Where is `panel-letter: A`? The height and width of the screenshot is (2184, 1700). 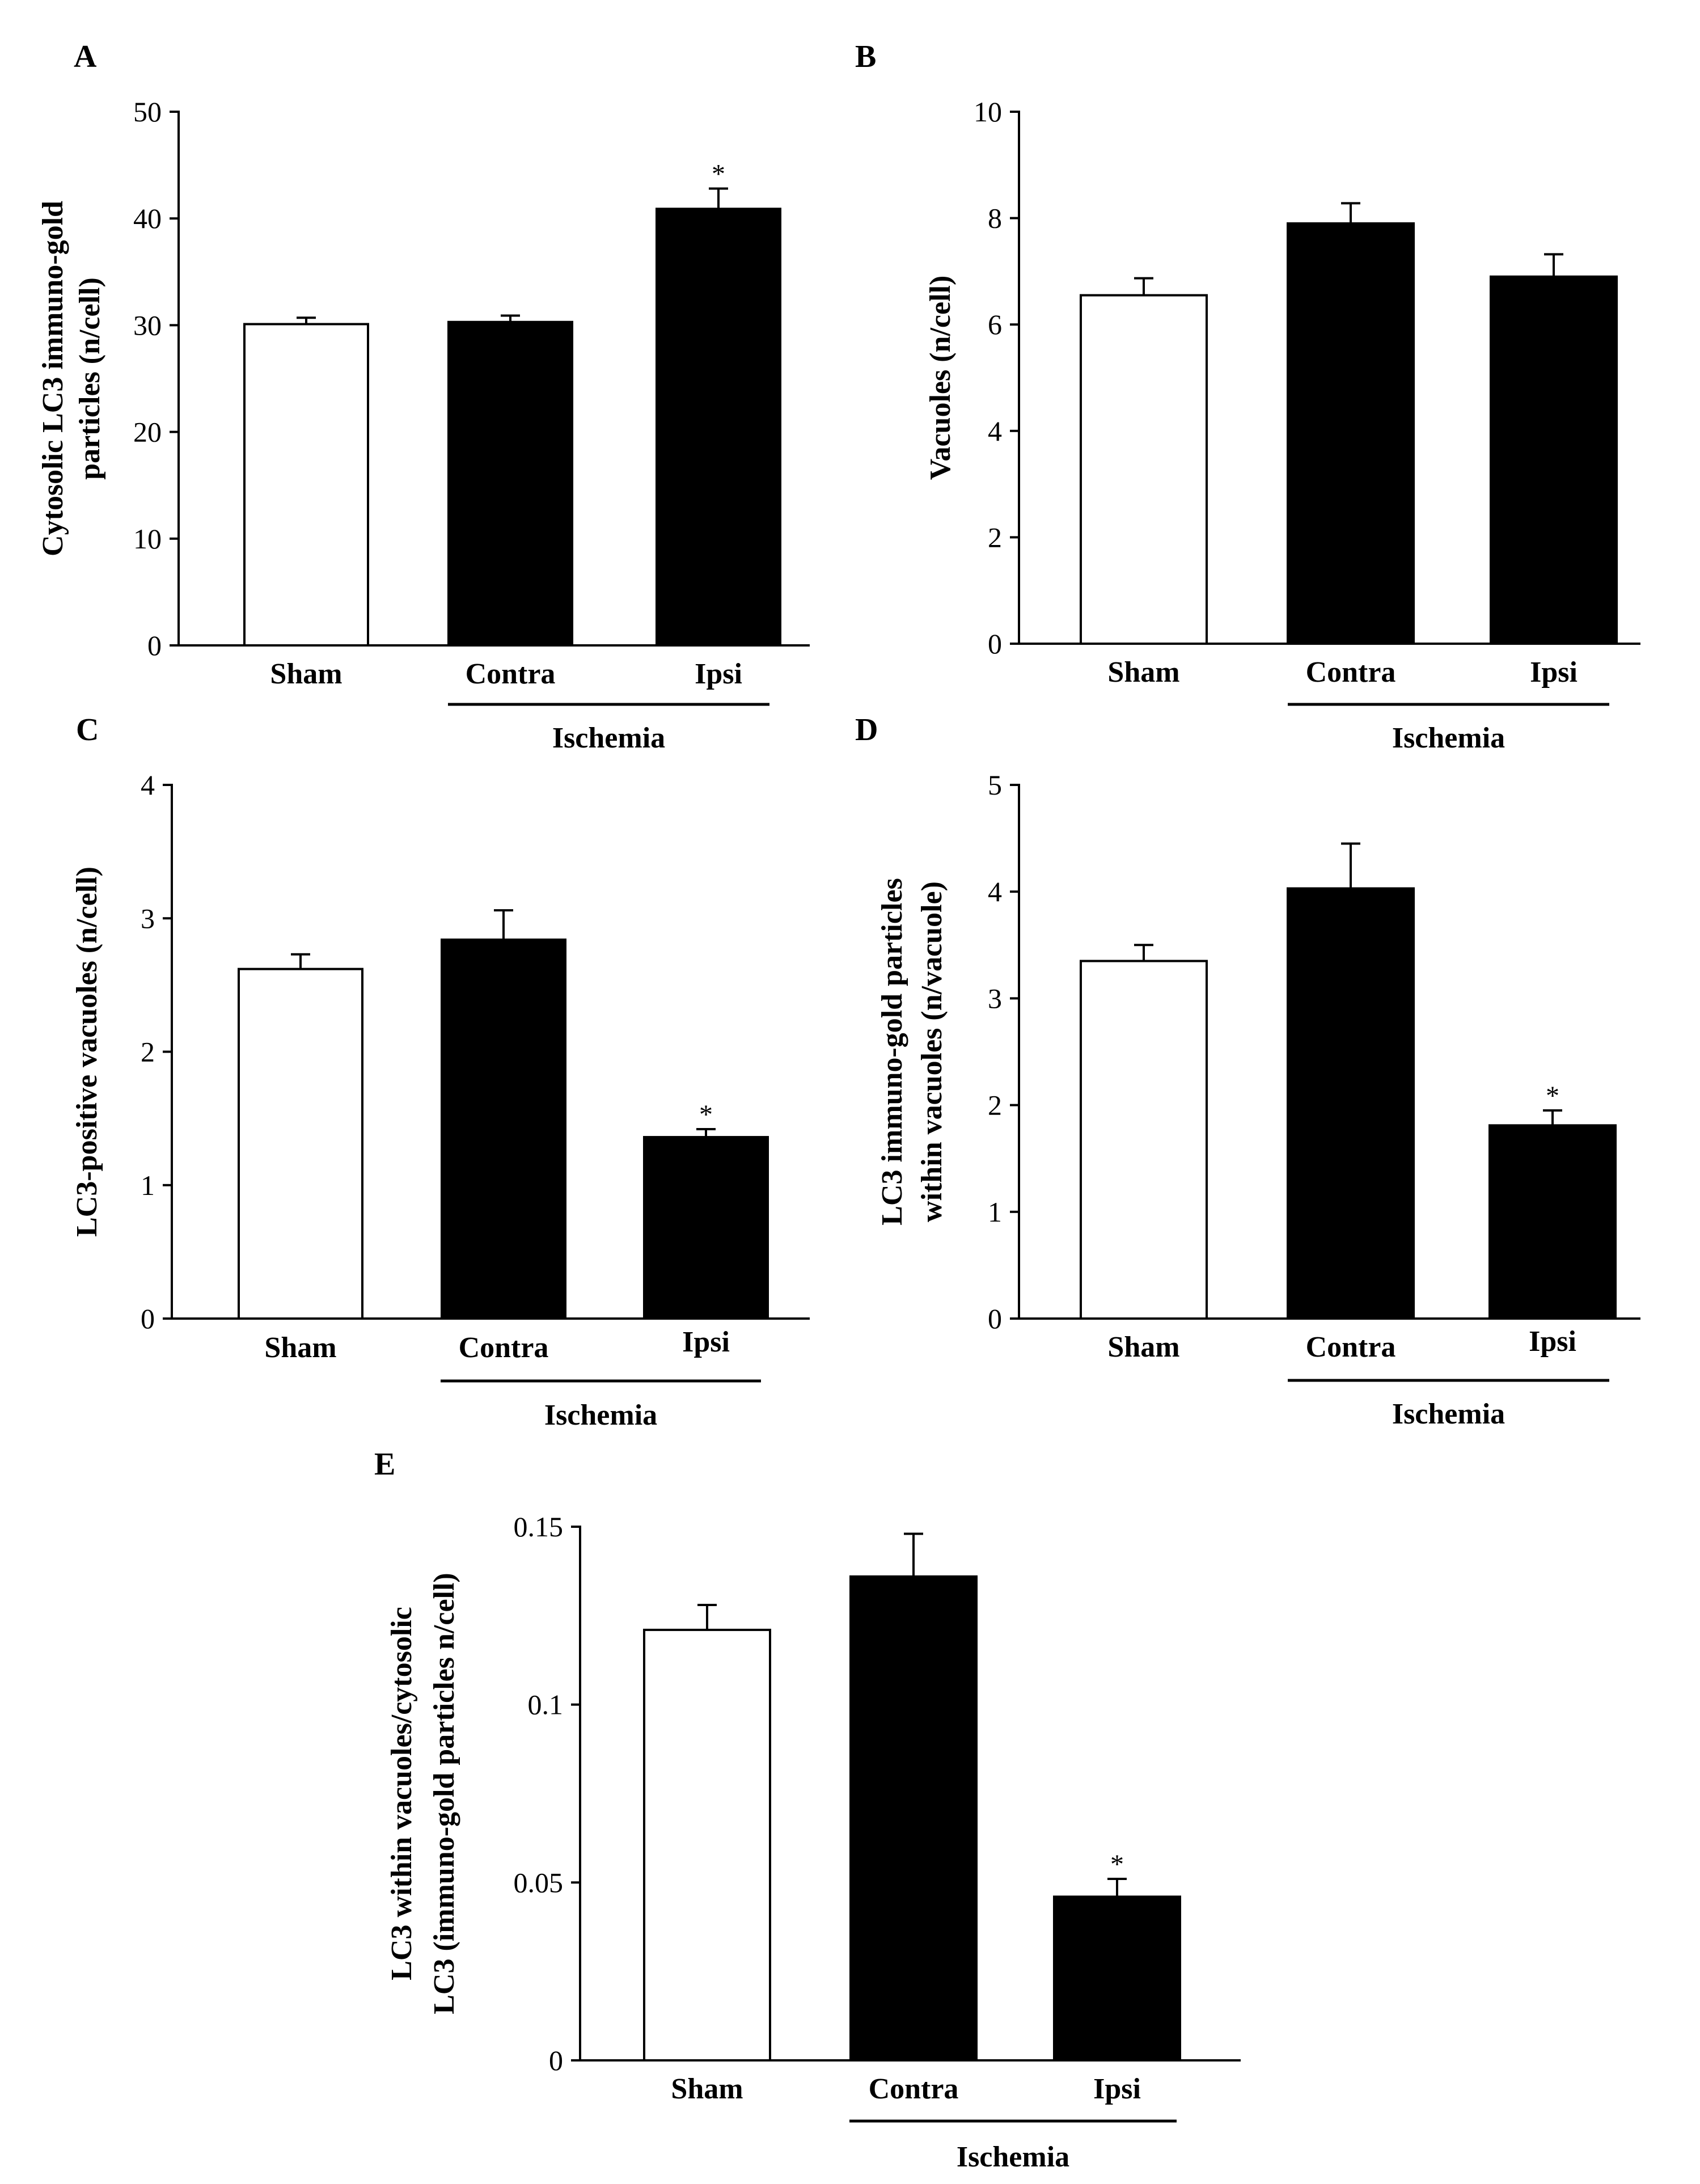 panel-letter: A is located at coordinates (85, 56).